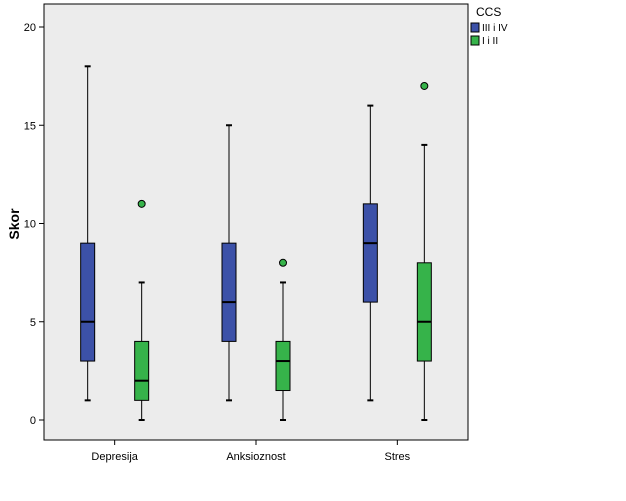 This screenshot has height=501, width=626. Describe the element at coordinates (30, 126) in the screenshot. I see `y-tick-label: 15` at that location.